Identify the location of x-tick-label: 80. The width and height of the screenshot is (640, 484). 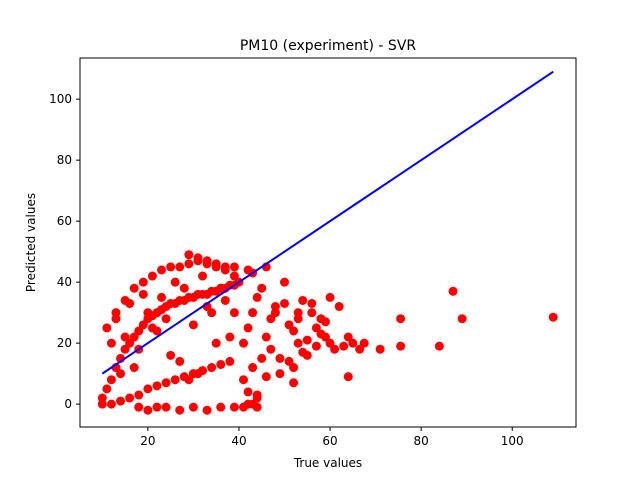
(421, 441).